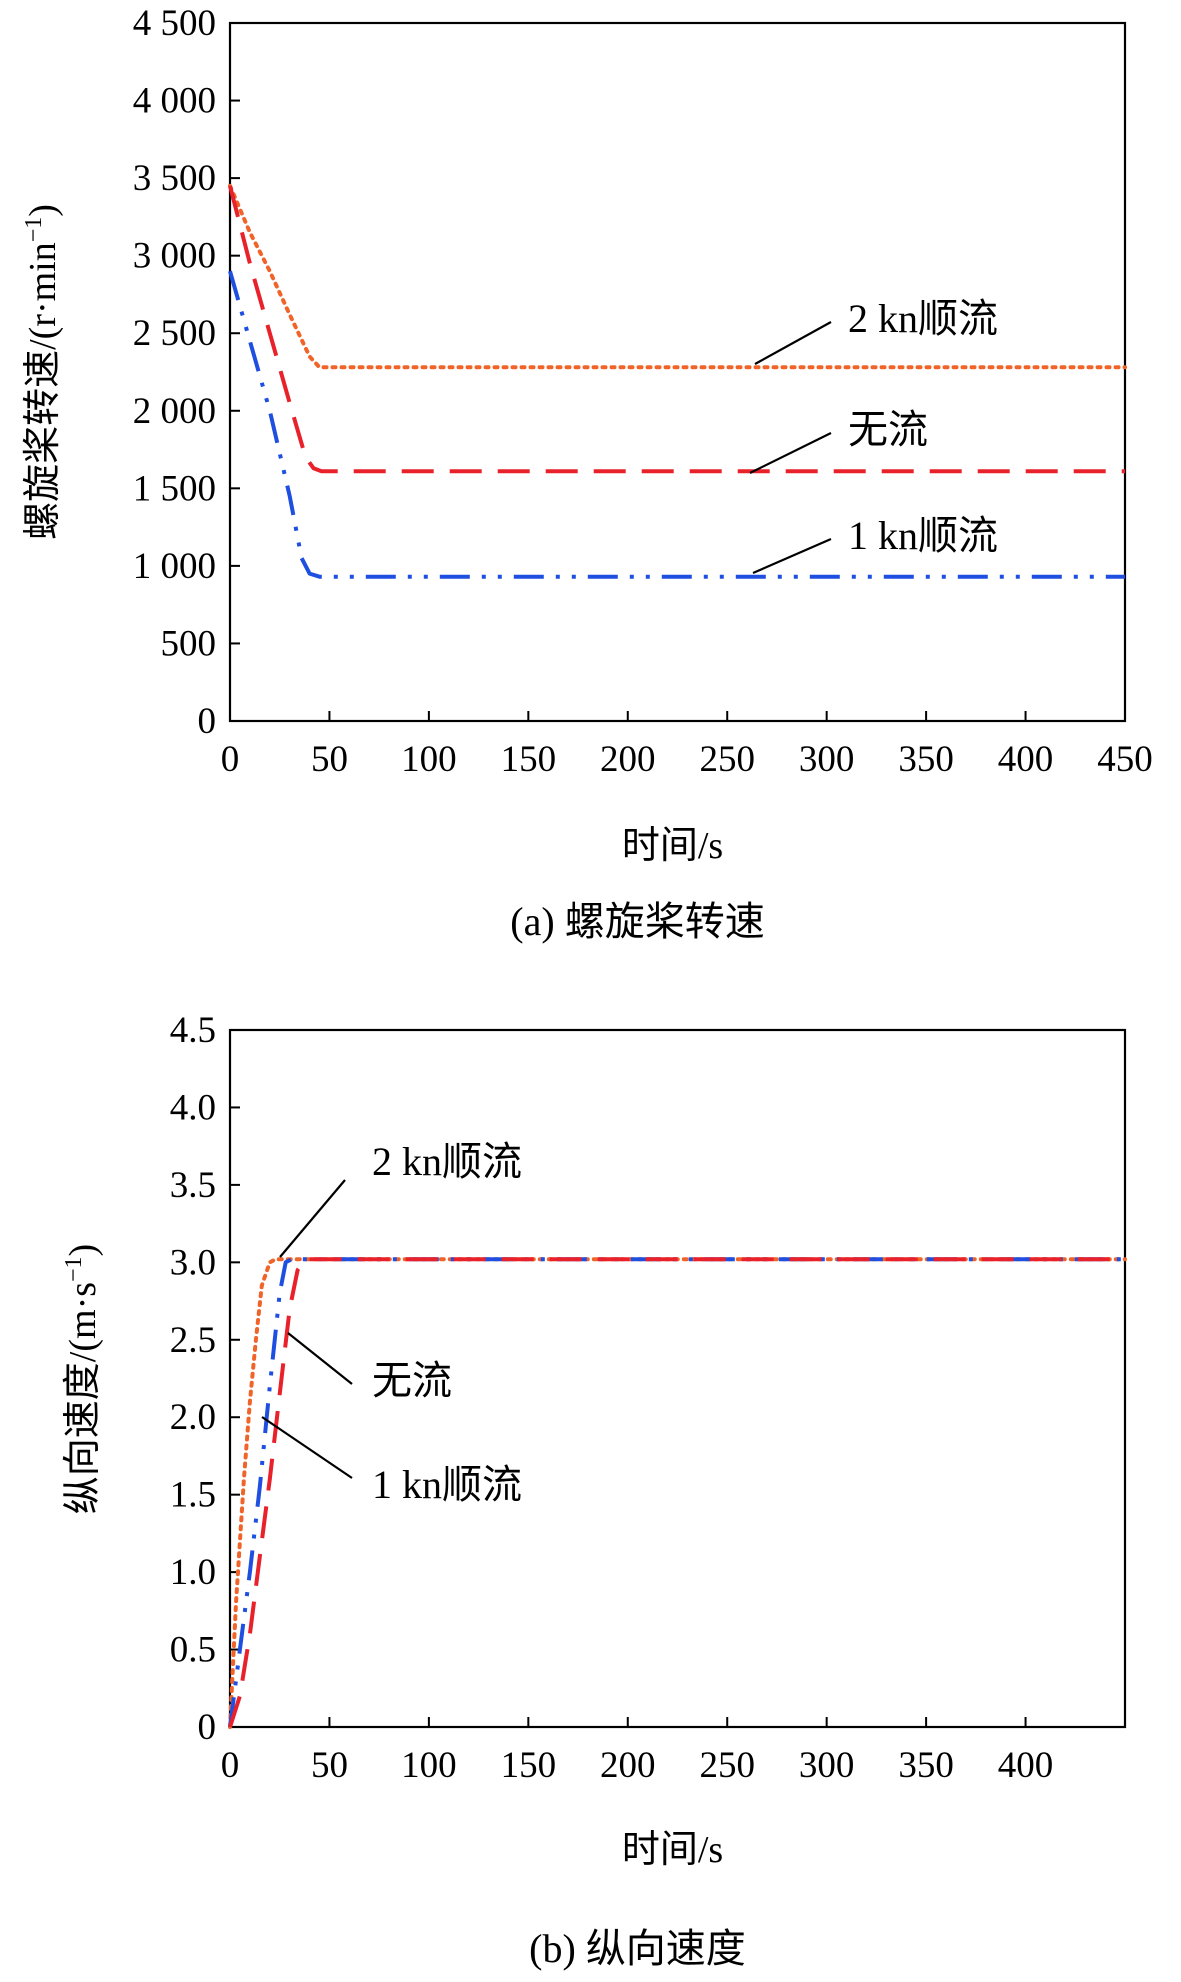  I want to click on y-tick-label: 3.5, so click(193, 1185).